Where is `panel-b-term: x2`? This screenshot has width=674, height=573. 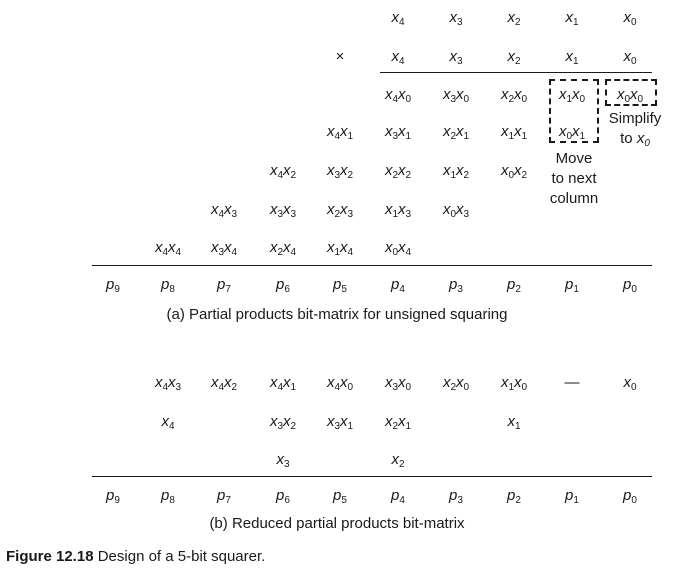
panel-b-term: x2 is located at coordinates (398, 460).